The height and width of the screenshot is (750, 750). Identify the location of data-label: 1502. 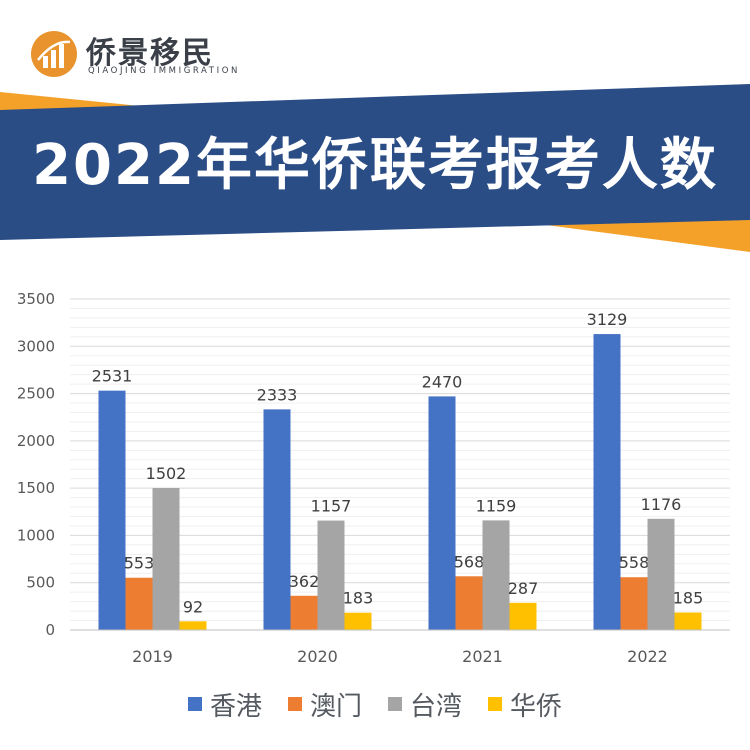
(166, 473).